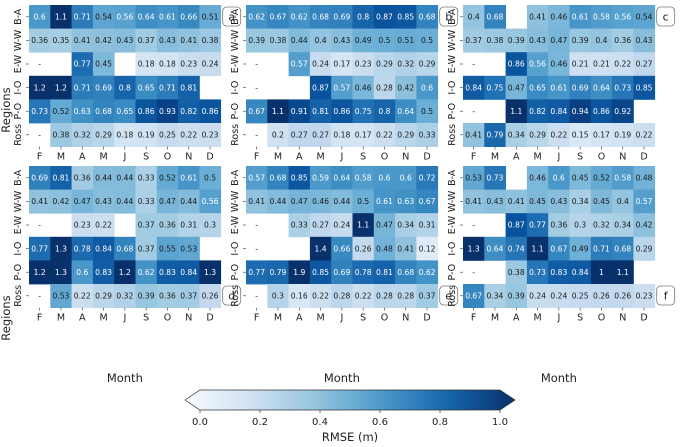 This screenshot has height=447, width=685. Describe the element at coordinates (82, 111) in the screenshot. I see `cell-value-label: 0.63` at that location.